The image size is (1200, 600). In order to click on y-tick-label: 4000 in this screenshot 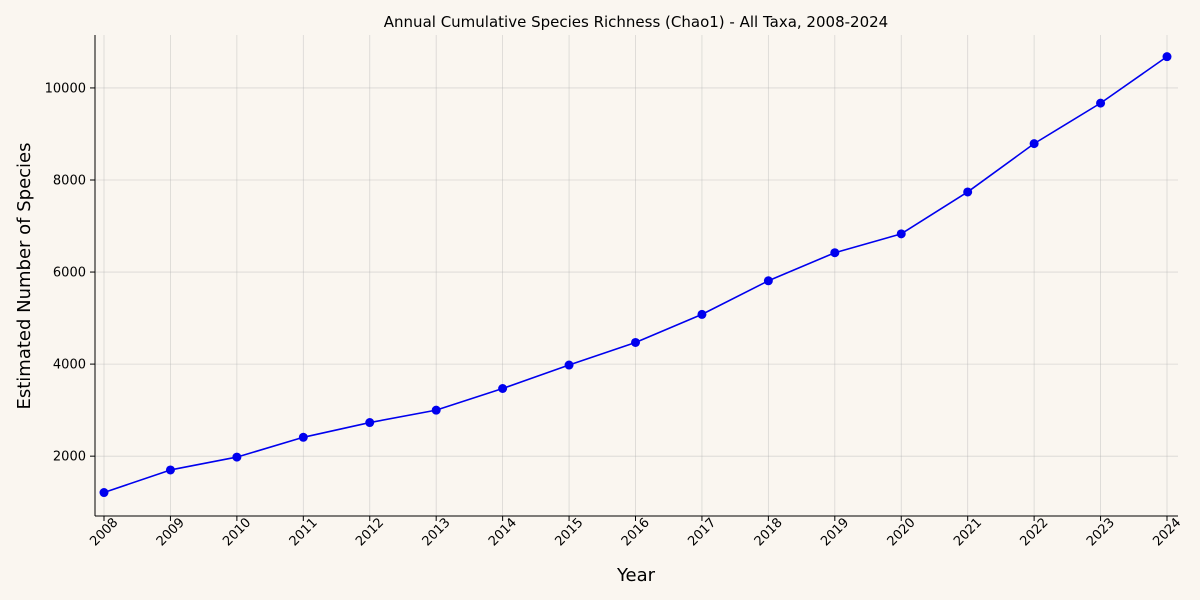, I will do `click(69, 365)`.